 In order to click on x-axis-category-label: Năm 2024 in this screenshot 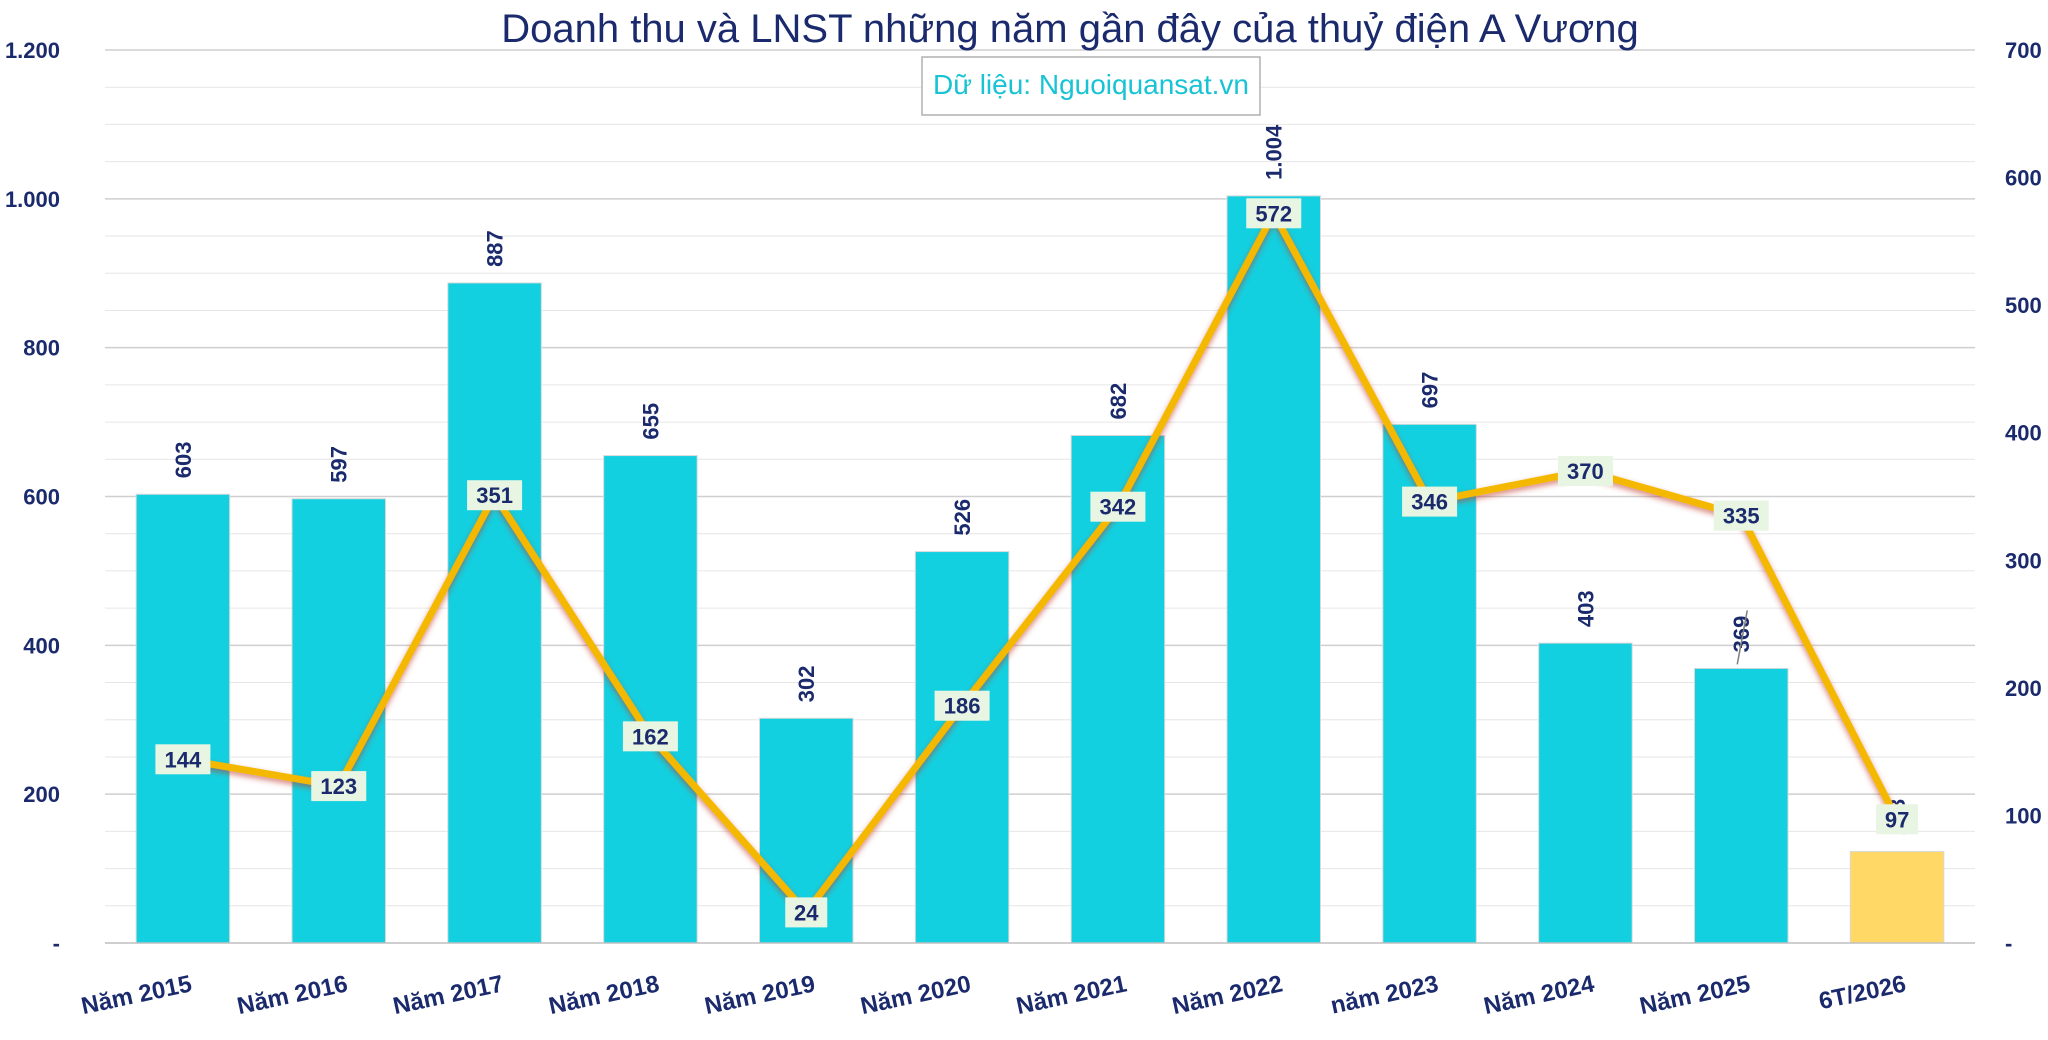, I will do `click(1539, 995)`.